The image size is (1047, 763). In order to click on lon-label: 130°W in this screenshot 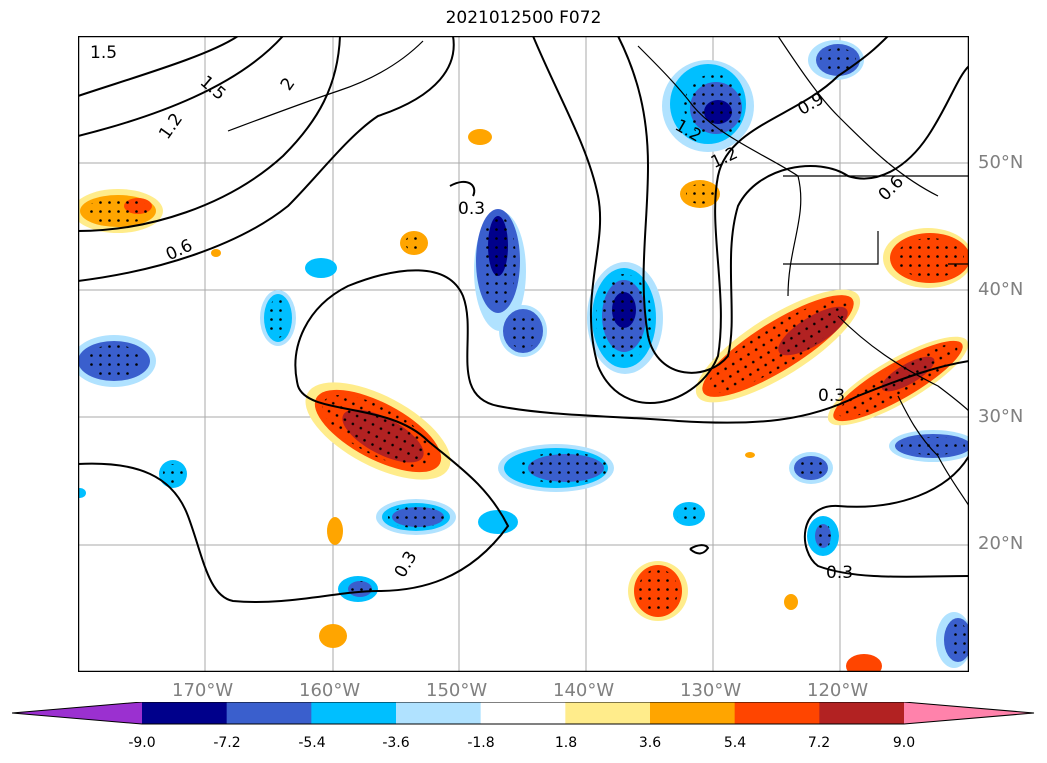, I will do `click(711, 690)`.